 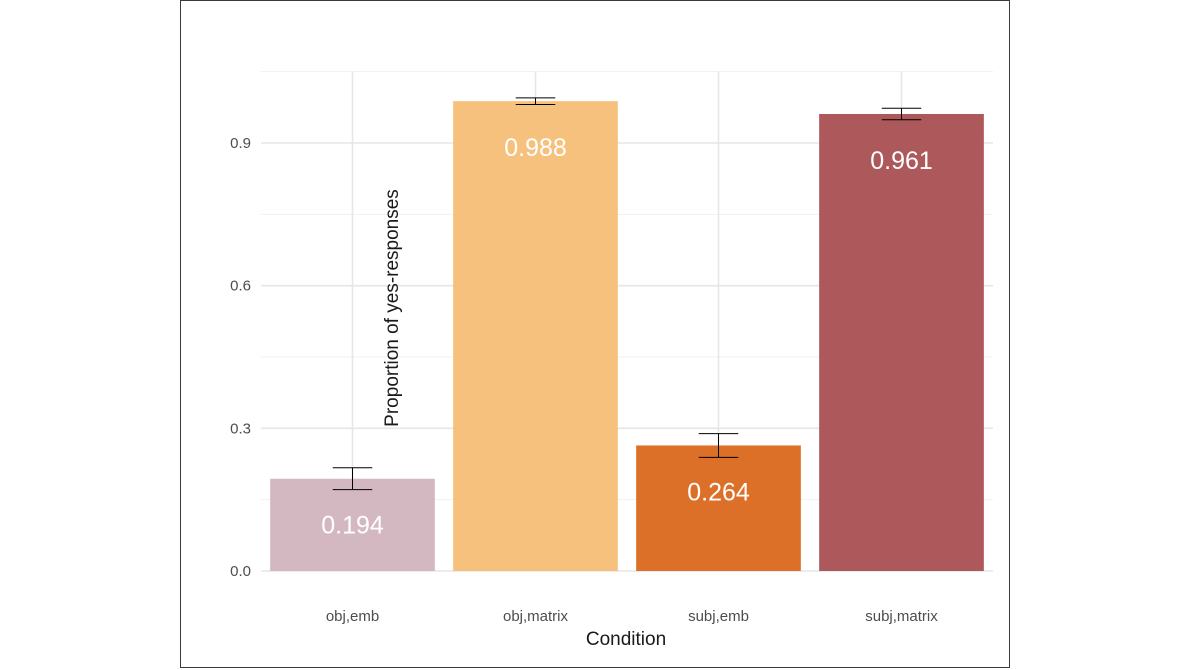 I want to click on bar-obj-matrix, so click(x=535, y=336).